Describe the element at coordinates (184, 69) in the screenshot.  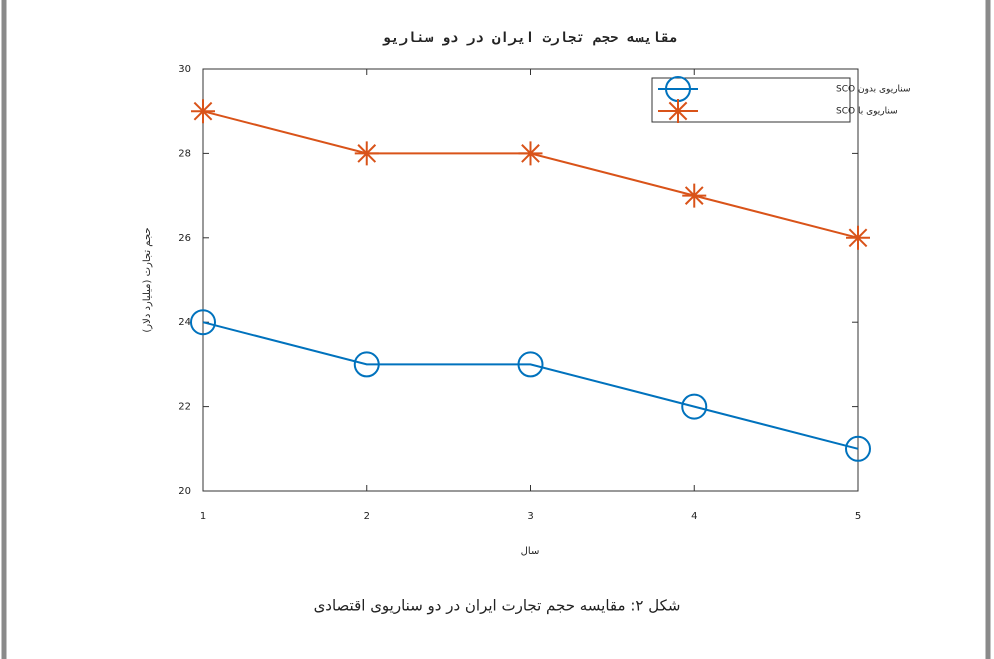
I see `y-tick-label: 30` at that location.